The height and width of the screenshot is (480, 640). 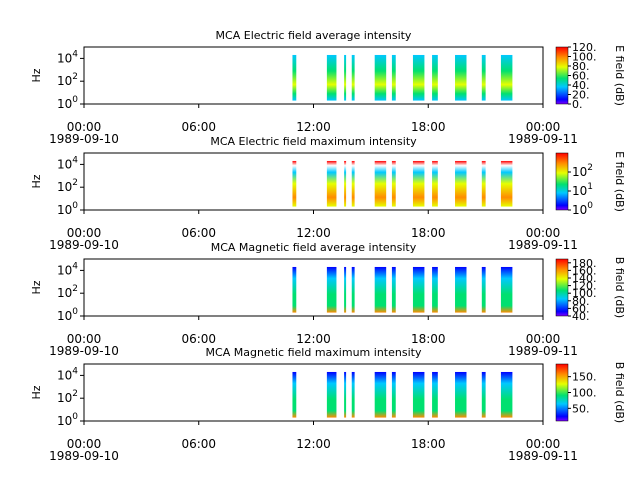 What do you see at coordinates (582, 171) in the screenshot?
I see `colorbar-tick-label: 10²` at bounding box center [582, 171].